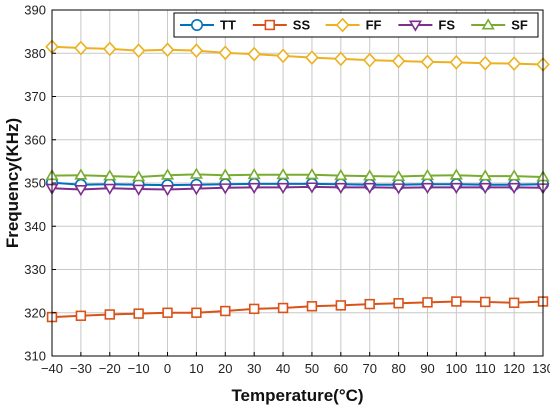 This screenshot has height=411, width=550. I want to click on x-tick-label: −30, so click(81, 368).